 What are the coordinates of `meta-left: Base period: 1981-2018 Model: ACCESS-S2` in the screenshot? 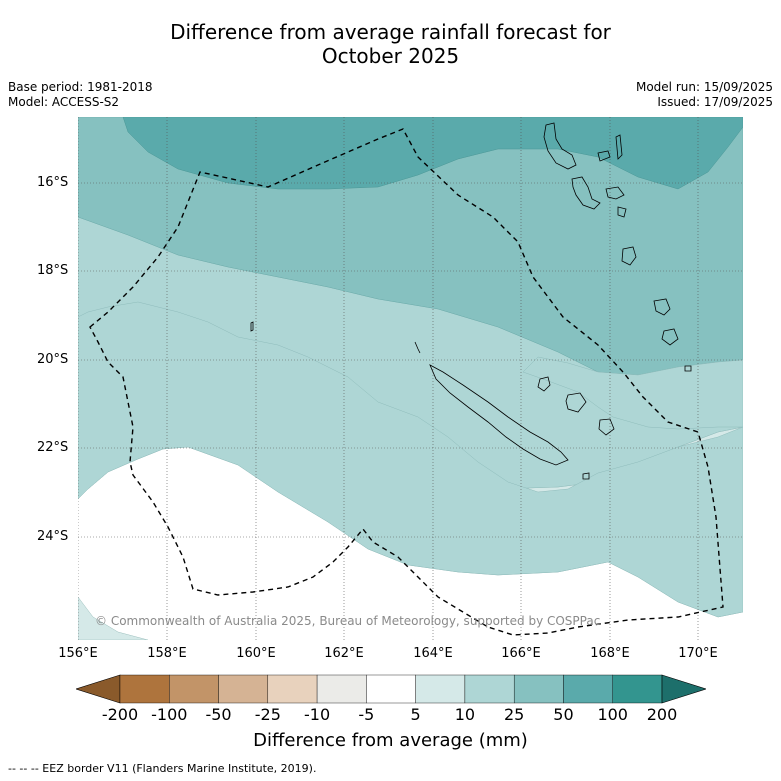 It's located at (80, 95).